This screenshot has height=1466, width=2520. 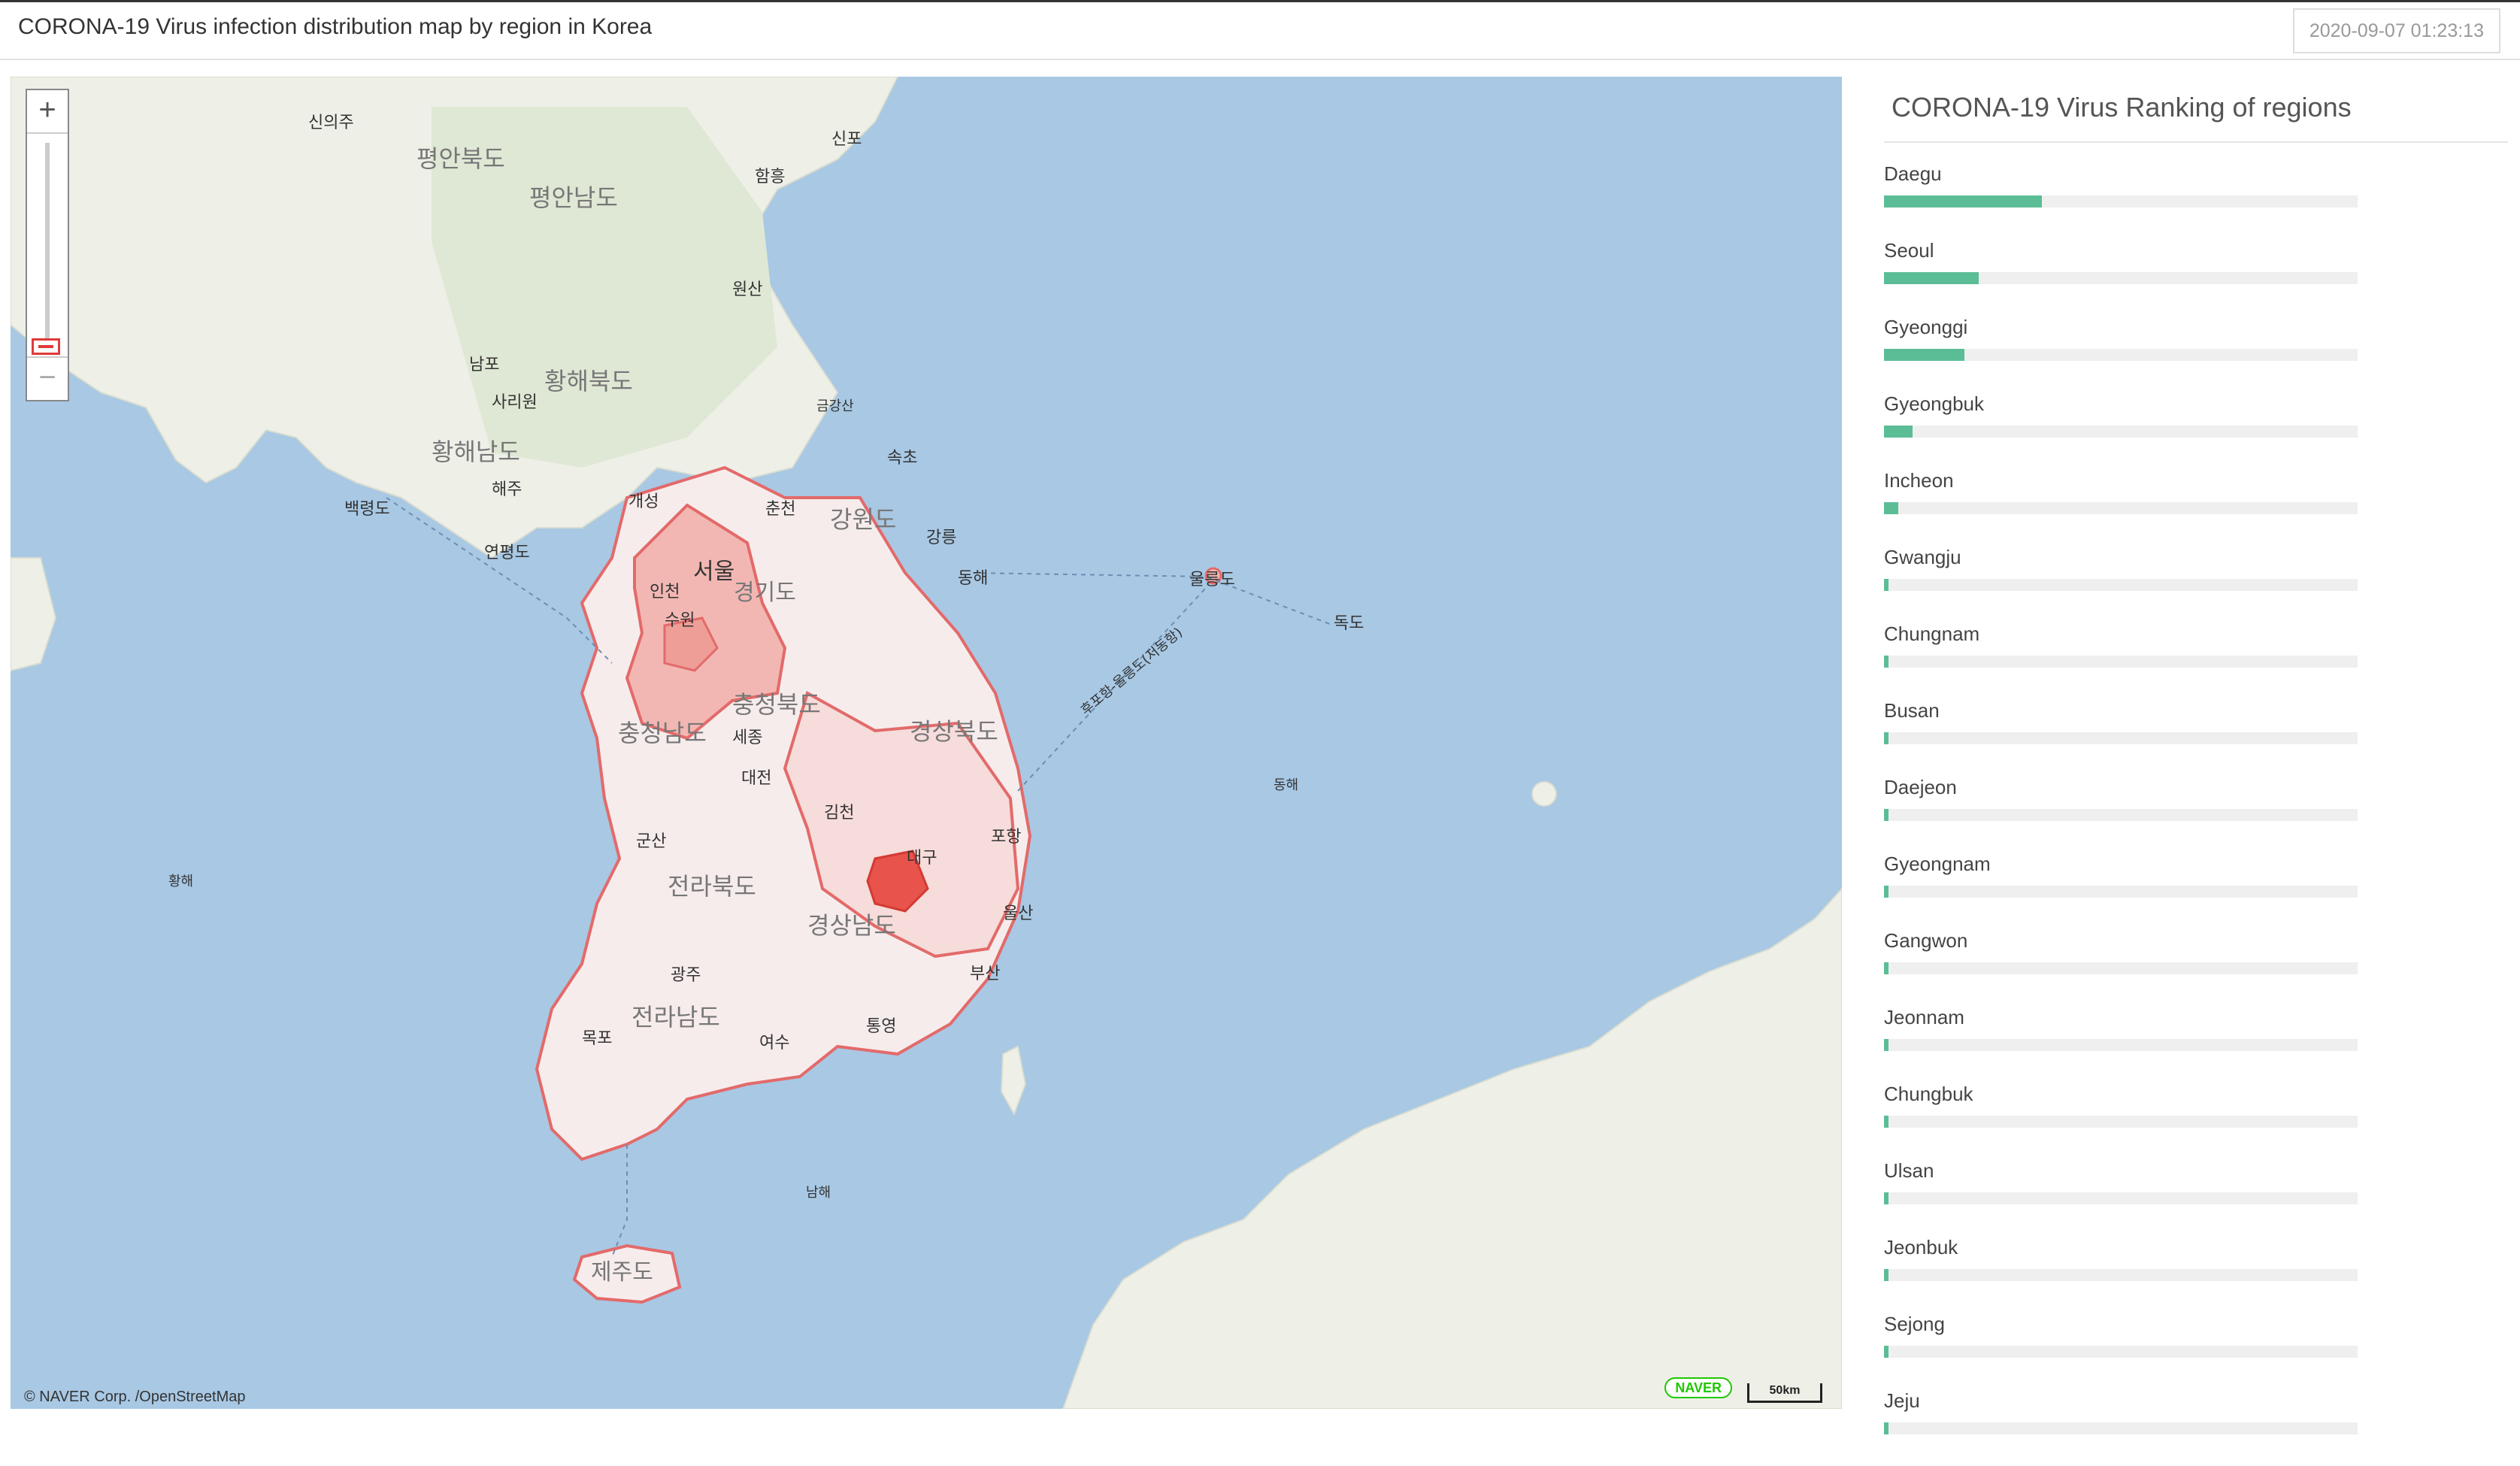 What do you see at coordinates (597, 1038) in the screenshot?
I see `label-mokpo: 목포` at bounding box center [597, 1038].